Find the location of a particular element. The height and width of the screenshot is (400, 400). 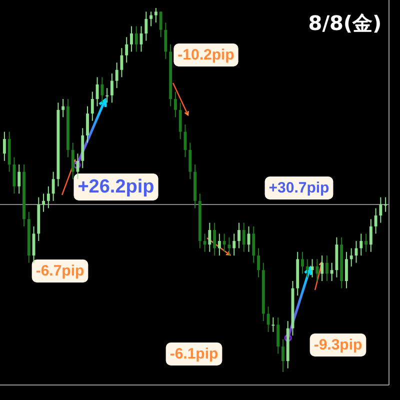

annotation: +26.2pip is located at coordinates (116, 187).